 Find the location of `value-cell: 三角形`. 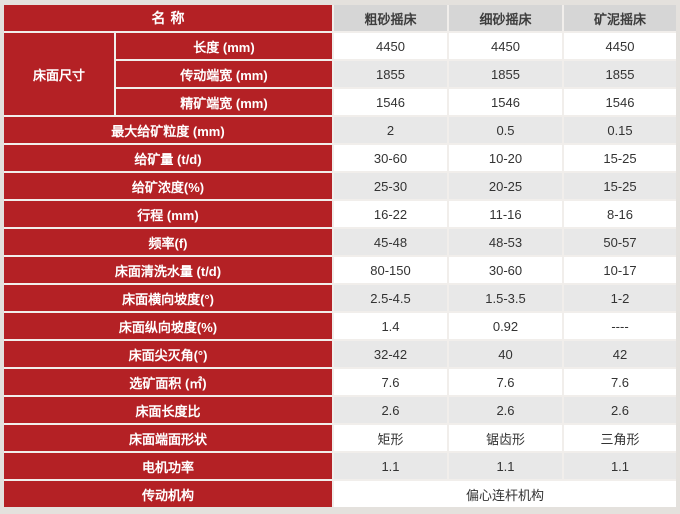

value-cell: 三角形 is located at coordinates (620, 438).